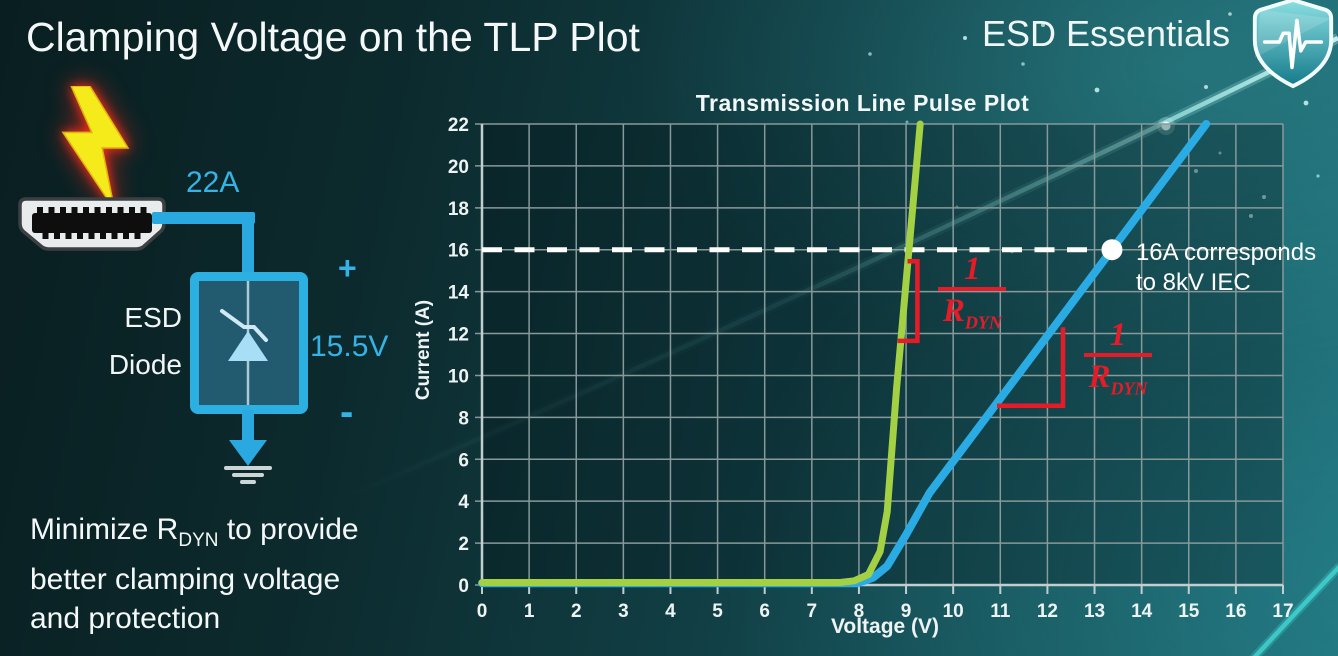  Describe the element at coordinates (953, 611) in the screenshot. I see `x-tick-label: 10` at that location.